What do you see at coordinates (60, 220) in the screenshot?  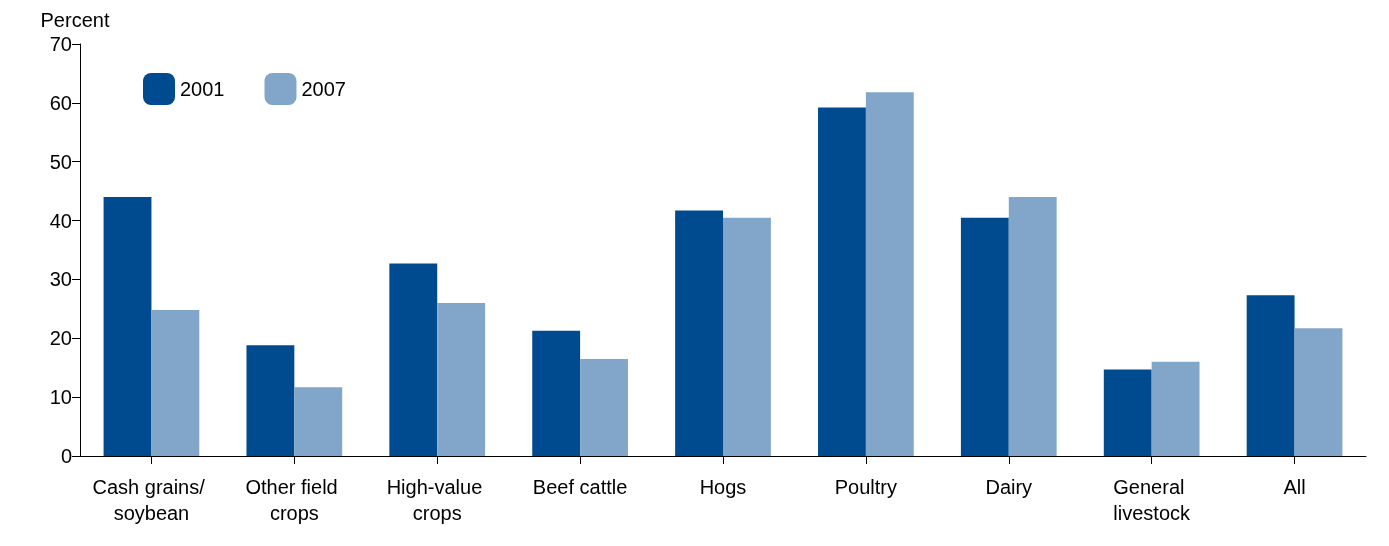 I see `y-tick-label: 40` at bounding box center [60, 220].